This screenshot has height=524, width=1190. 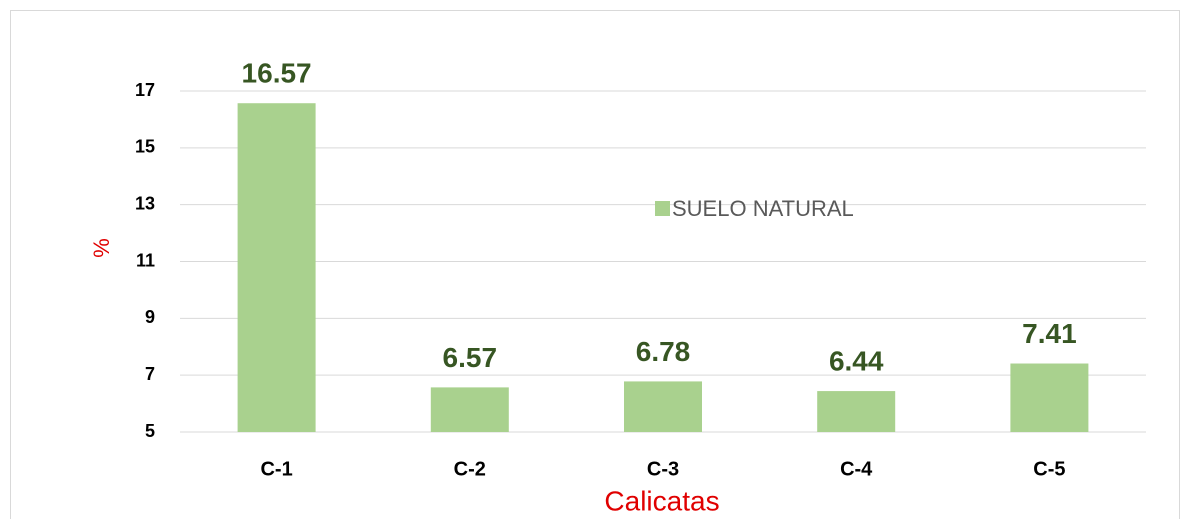 What do you see at coordinates (662, 208) in the screenshot?
I see `legend-swatch` at bounding box center [662, 208].